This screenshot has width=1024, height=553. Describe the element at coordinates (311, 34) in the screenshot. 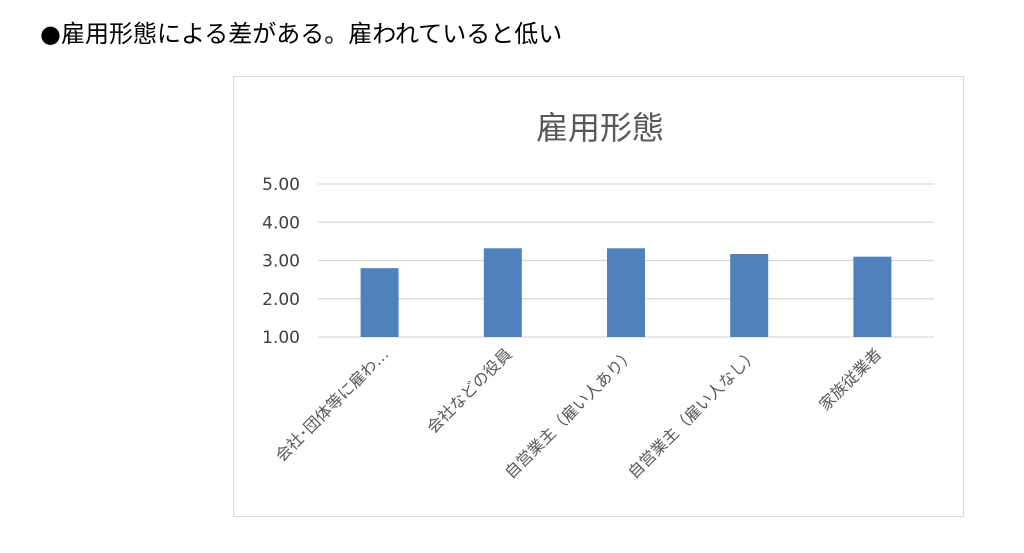

I see `heading-text: 雇用形態による差がある。雇われていると低い` at that location.